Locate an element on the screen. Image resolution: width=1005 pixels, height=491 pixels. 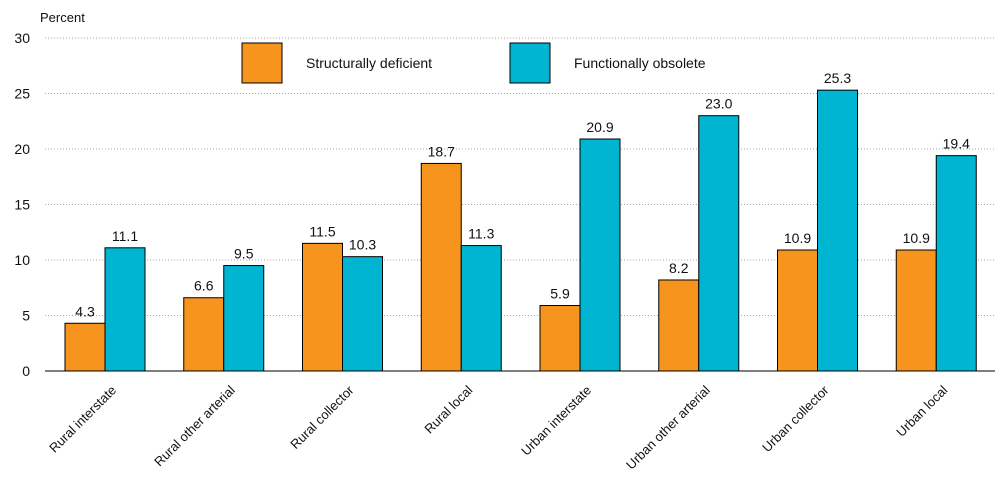
y-tick-label: 10 is located at coordinates (22, 260).